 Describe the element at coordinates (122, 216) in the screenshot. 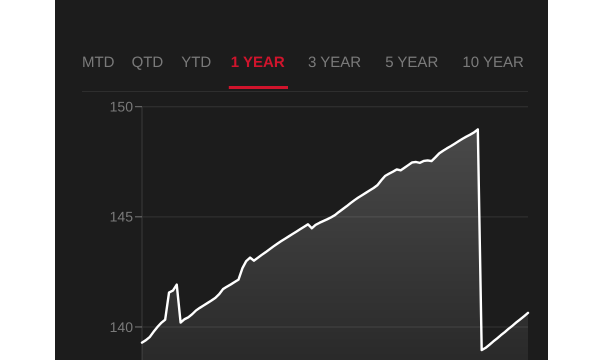

I see `y-tick-label: 145` at that location.